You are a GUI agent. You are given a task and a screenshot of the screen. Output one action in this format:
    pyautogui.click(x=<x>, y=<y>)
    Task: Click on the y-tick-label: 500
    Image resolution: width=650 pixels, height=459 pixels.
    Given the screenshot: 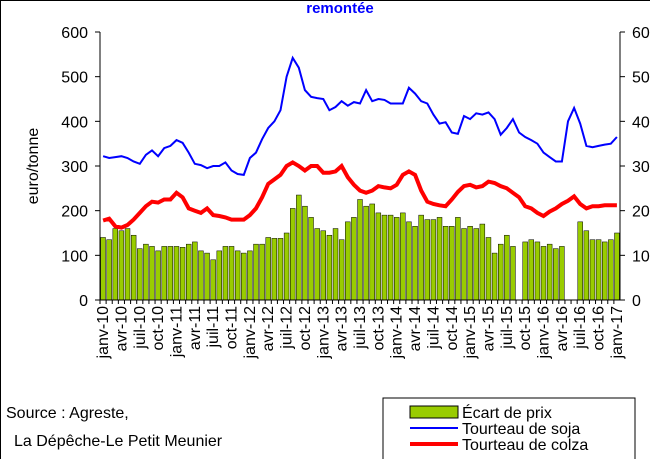 What is the action you would take?
    pyautogui.click(x=74, y=78)
    